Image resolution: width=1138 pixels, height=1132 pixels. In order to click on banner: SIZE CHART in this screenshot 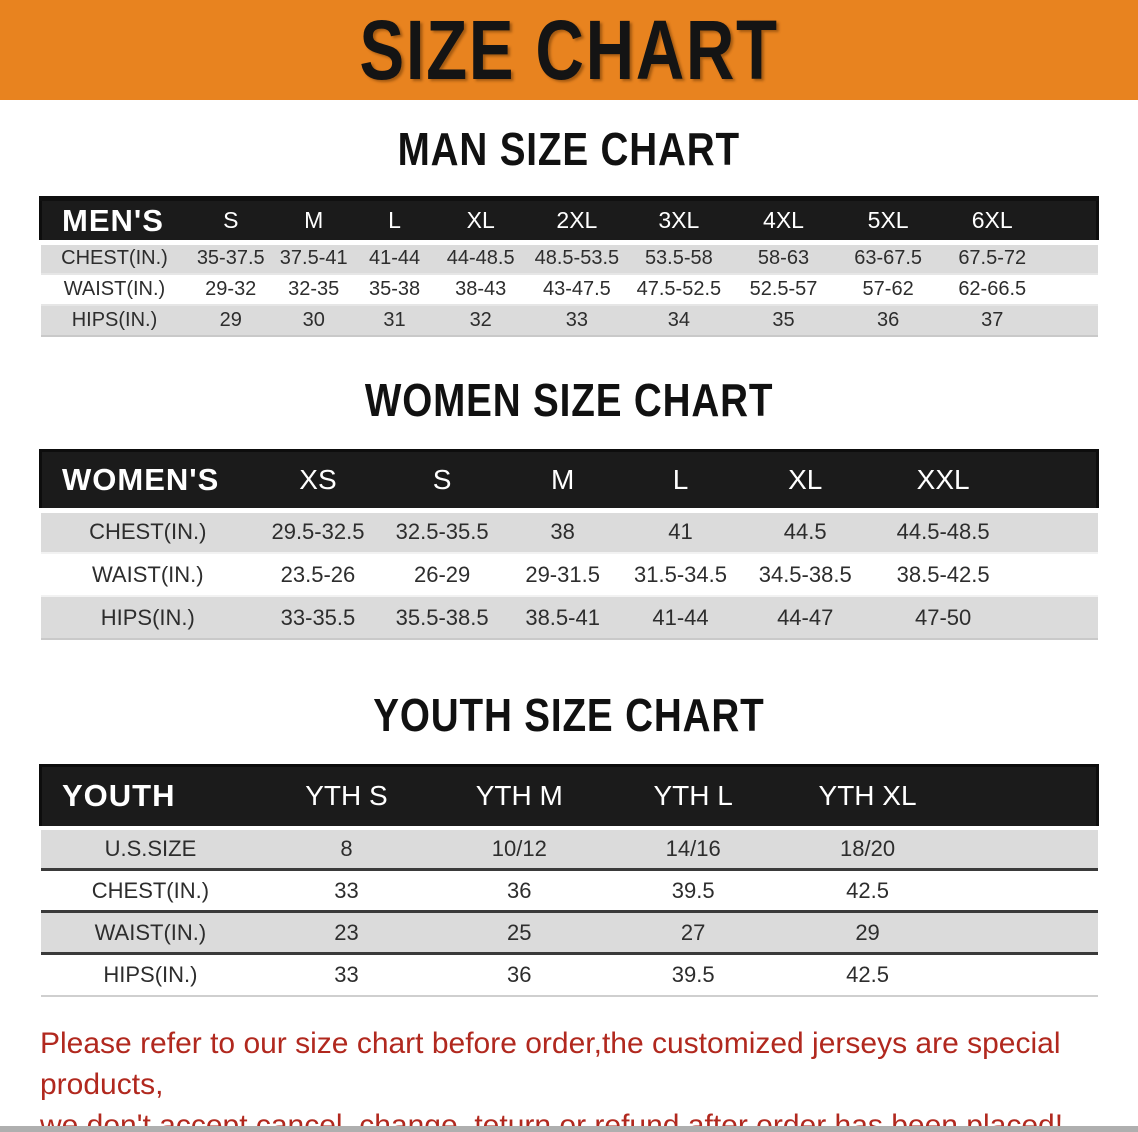, I will do `click(569, 50)`.